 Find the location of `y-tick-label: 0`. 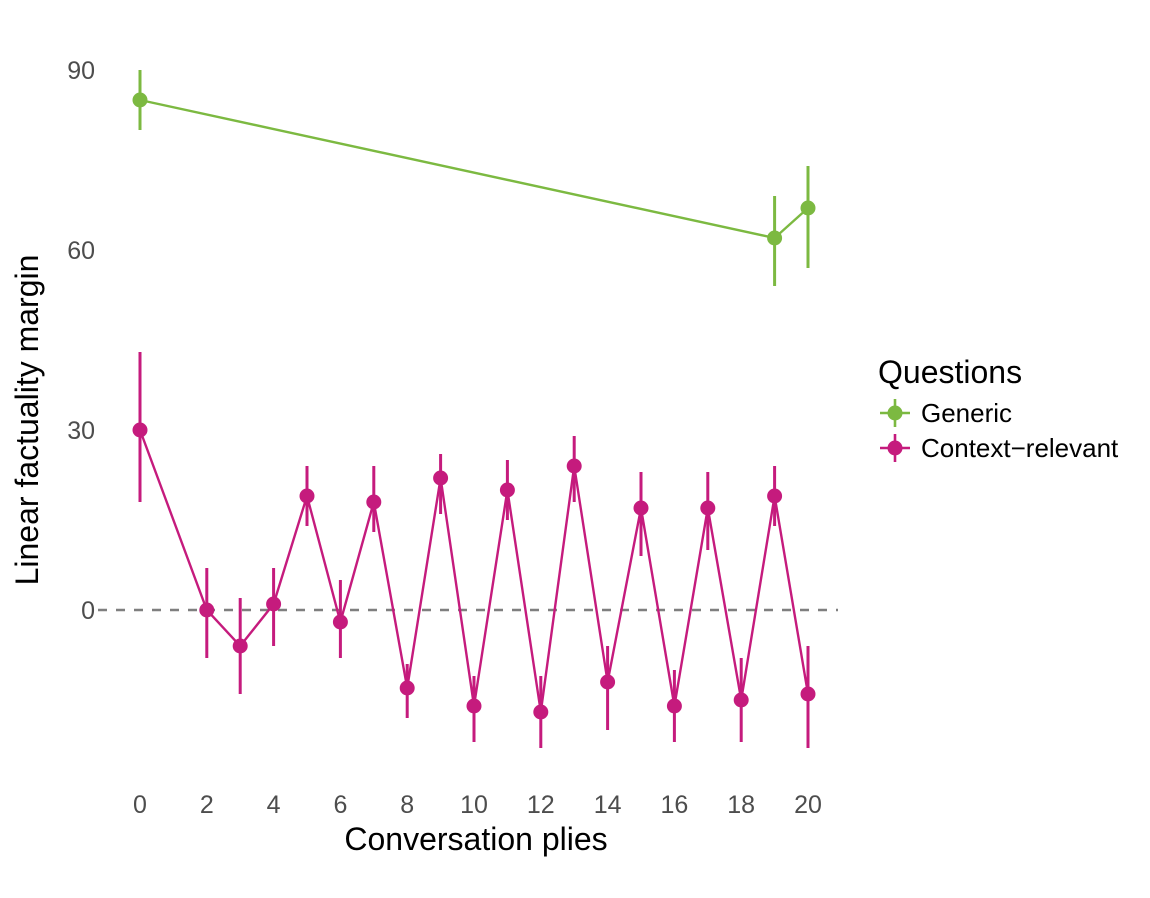

y-tick-label: 0 is located at coordinates (88, 611).